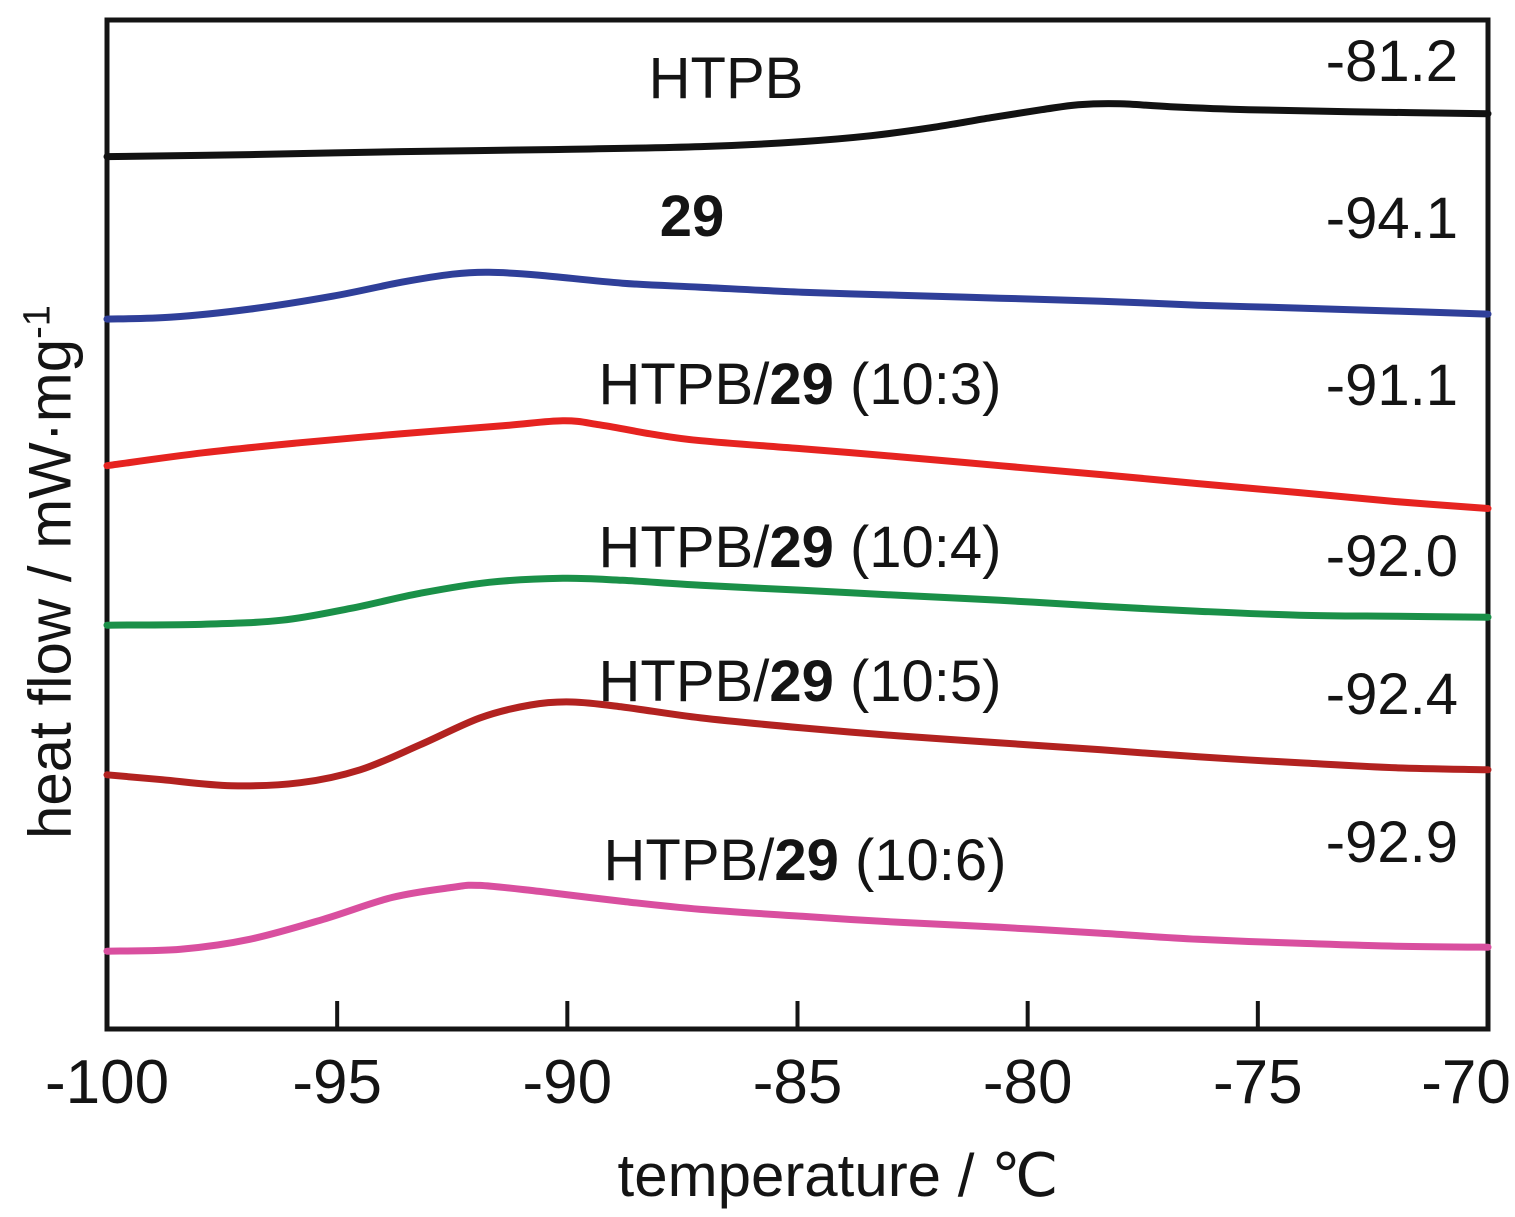 This screenshot has height=1217, width=1515. I want to click on tg-value-htpb-29-10-5: -92.4, so click(1391, 694).